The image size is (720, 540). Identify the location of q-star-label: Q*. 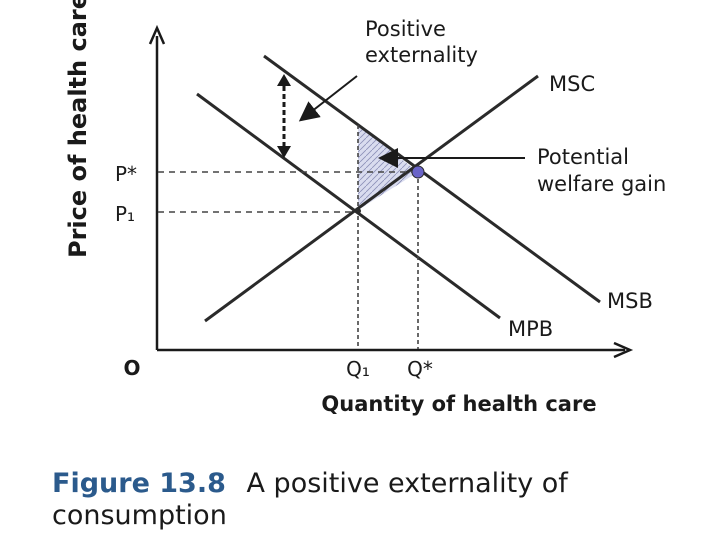
(420, 369).